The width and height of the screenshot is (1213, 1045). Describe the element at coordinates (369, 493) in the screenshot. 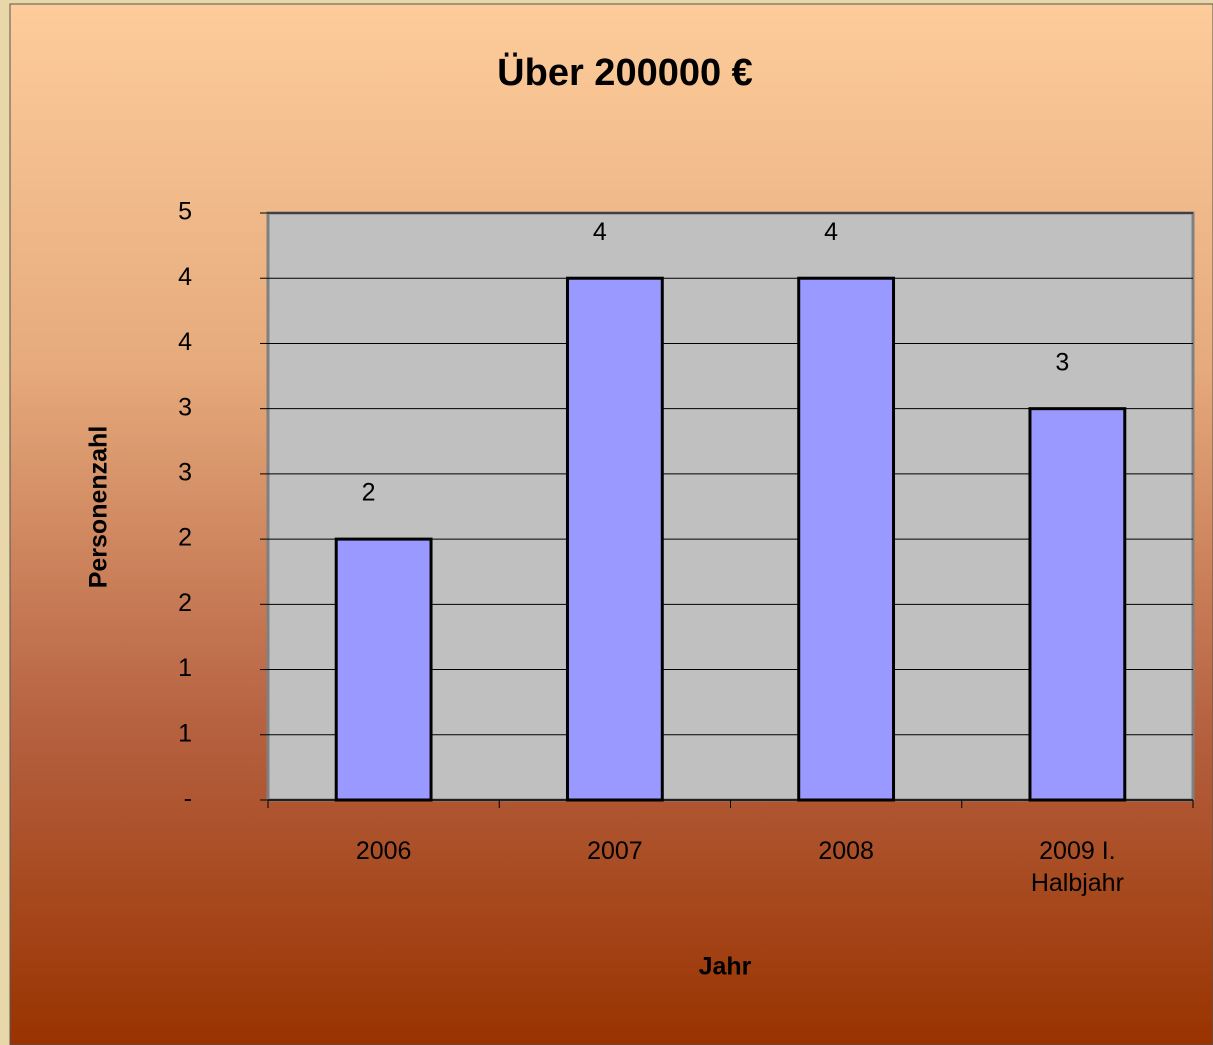

I see `data-label: 2` at that location.